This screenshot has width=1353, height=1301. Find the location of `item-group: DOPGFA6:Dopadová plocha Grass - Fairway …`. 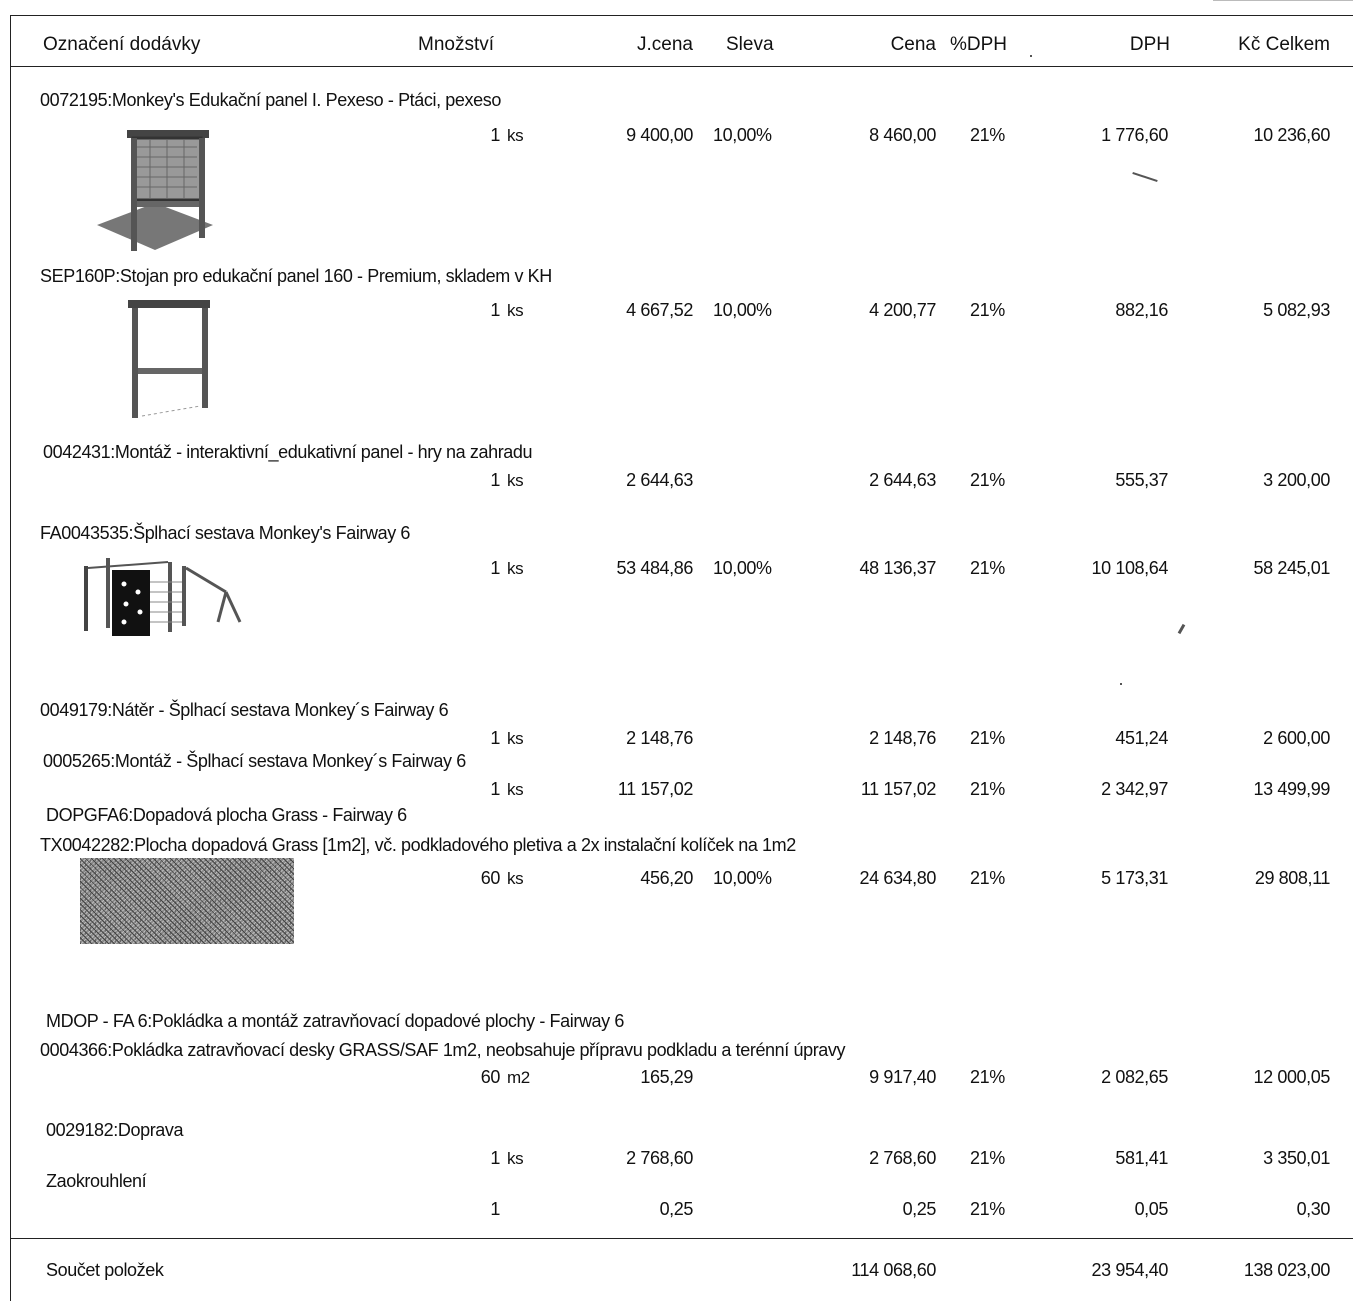

item-group: DOPGFA6:Dopadová plocha Grass - Fairway … is located at coordinates (226, 815).